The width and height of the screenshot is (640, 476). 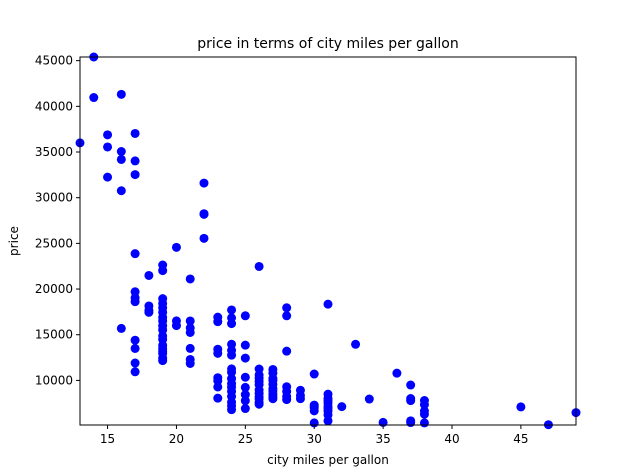 I want to click on x-tick-label: 40, so click(x=451, y=439).